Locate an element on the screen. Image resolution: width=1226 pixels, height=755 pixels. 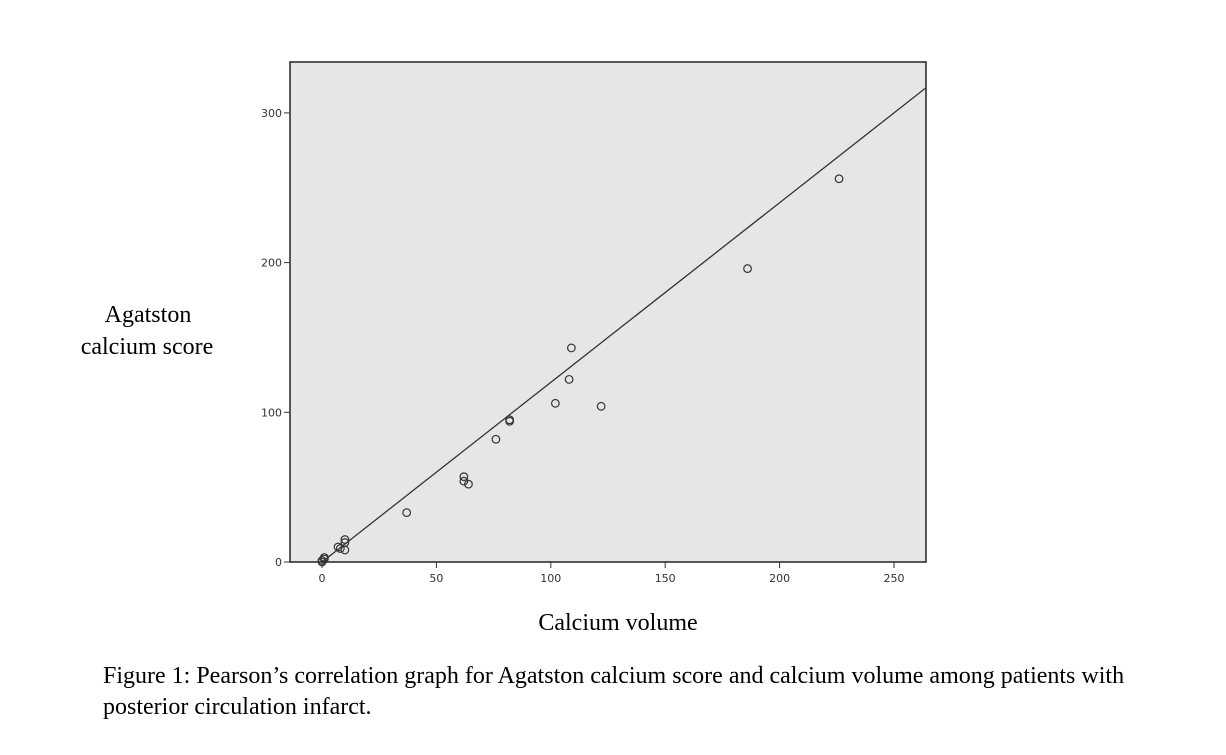
x-tick-label: 150 is located at coordinates (665, 578).